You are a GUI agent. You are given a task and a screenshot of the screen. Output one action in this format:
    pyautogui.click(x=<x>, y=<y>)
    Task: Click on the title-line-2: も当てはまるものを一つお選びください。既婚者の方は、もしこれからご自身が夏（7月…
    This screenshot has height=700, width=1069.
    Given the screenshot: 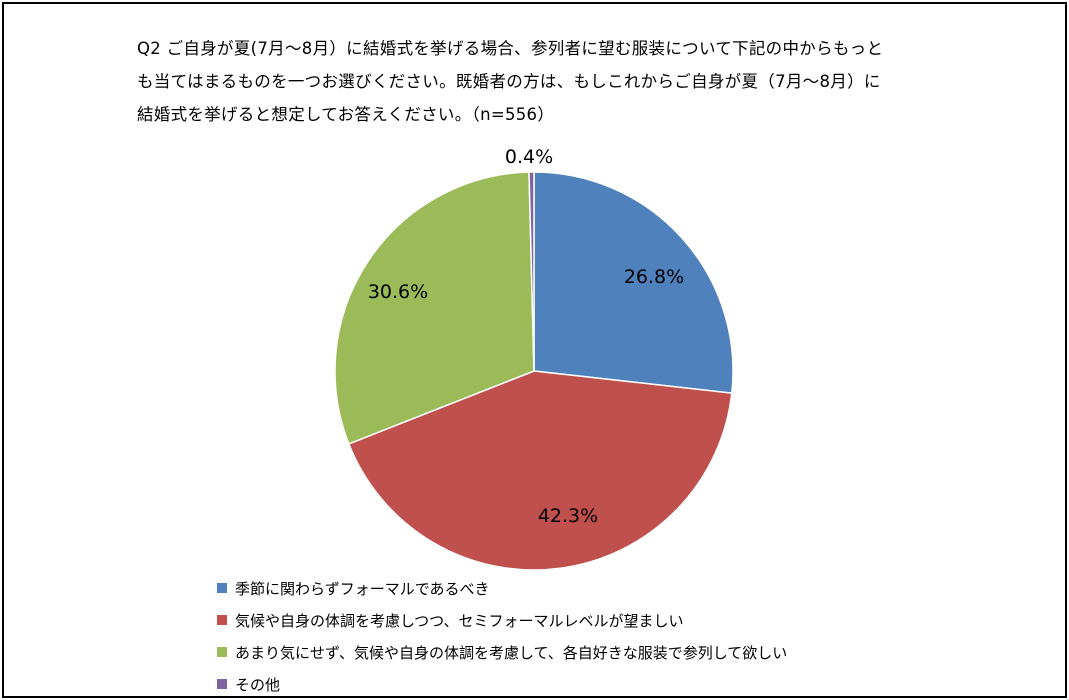 What is the action you would take?
    pyautogui.click(x=509, y=81)
    